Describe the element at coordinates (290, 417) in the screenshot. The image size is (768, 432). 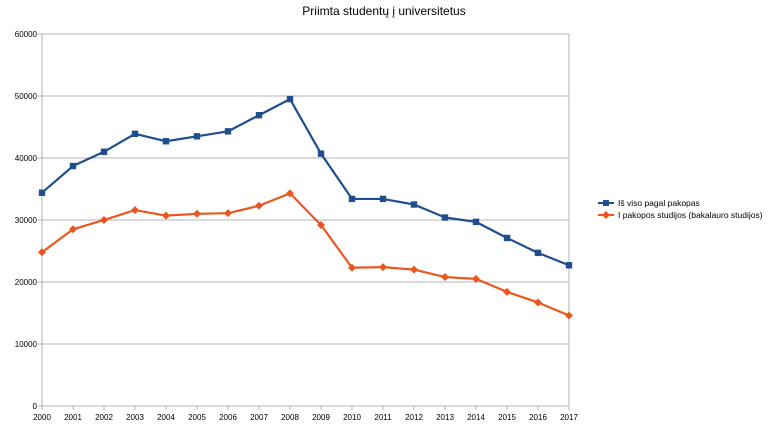
I see `x-tick-label: 2008` at that location.